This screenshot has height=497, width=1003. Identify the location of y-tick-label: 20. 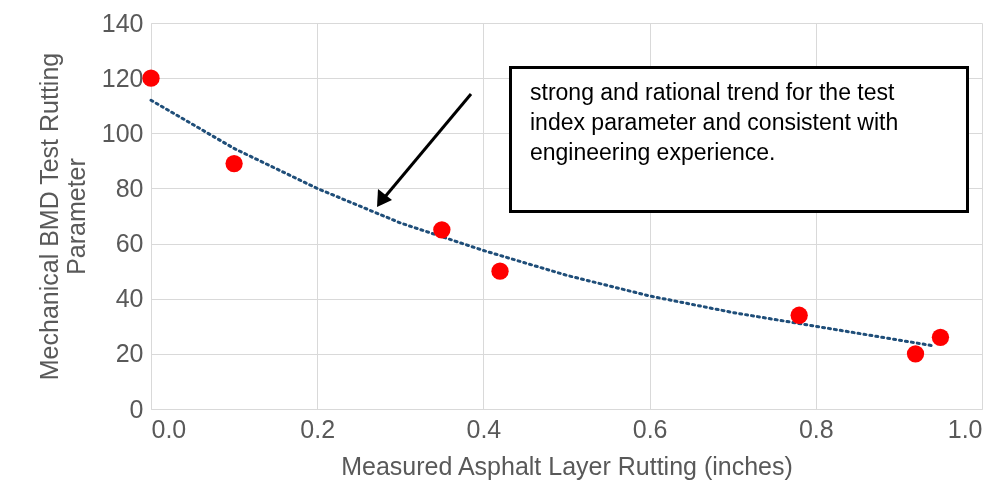
(129, 353).